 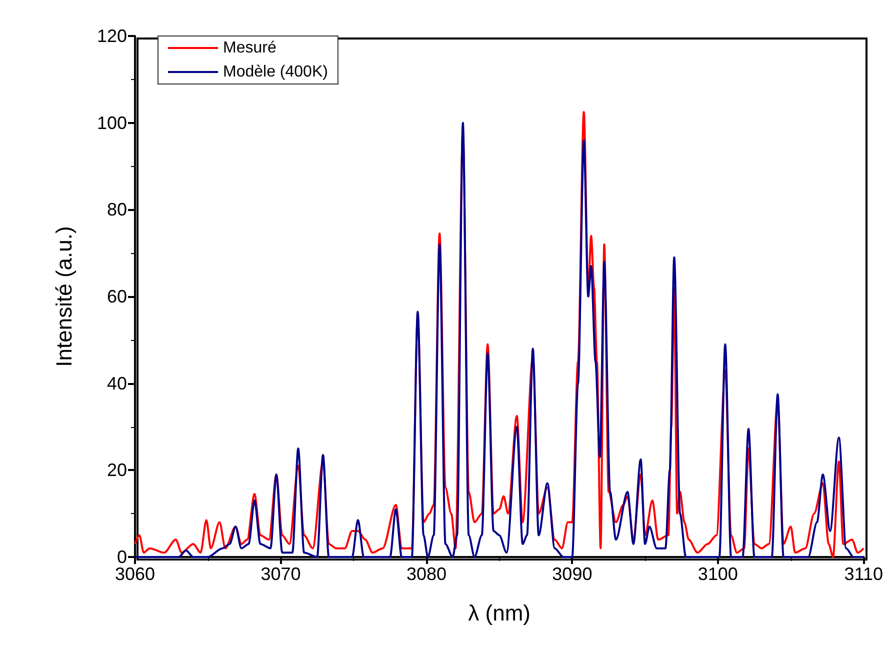 I want to click on x-tick-label: 3080, so click(x=426, y=574).